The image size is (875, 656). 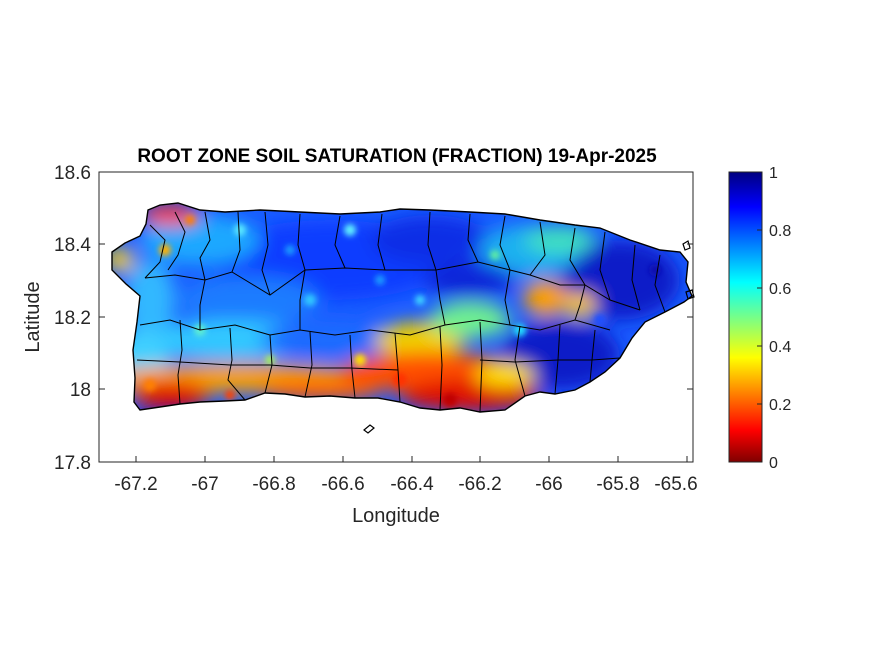 What do you see at coordinates (780, 289) in the screenshot?
I see `colorbar-tick-label: 0.6` at bounding box center [780, 289].